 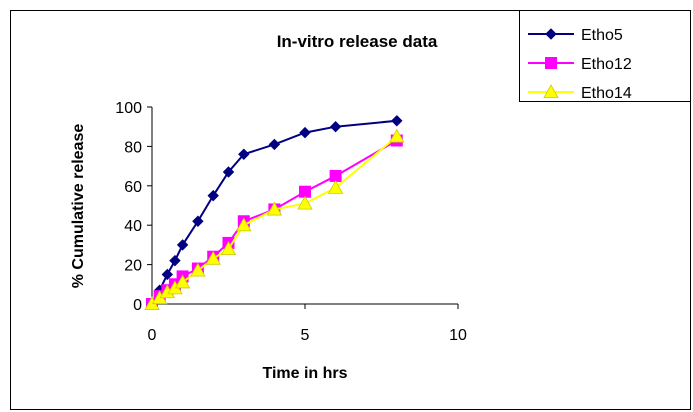 I want to click on legend-item-etho5: Etho5, so click(x=575, y=35).